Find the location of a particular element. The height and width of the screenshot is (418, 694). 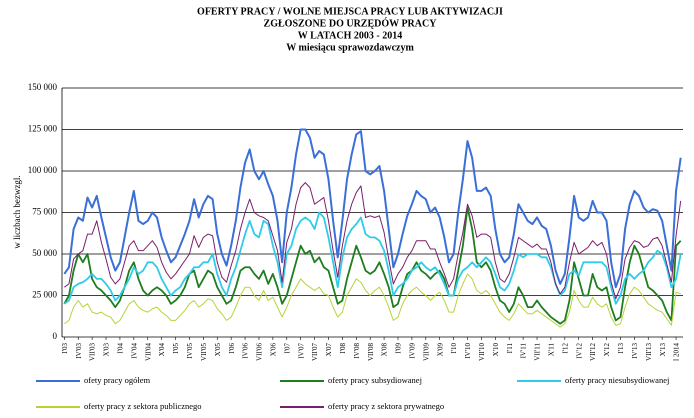

x-tick-label: X'07 is located at coordinates (329, 350).